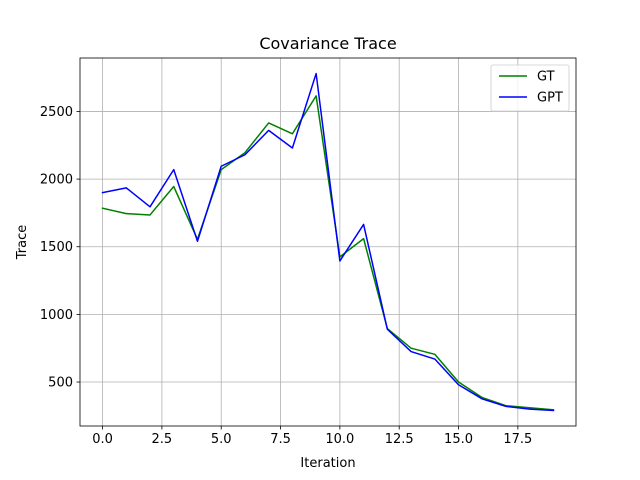  Describe the element at coordinates (327, 463) in the screenshot. I see `x-axis-title: Iteration` at that location.